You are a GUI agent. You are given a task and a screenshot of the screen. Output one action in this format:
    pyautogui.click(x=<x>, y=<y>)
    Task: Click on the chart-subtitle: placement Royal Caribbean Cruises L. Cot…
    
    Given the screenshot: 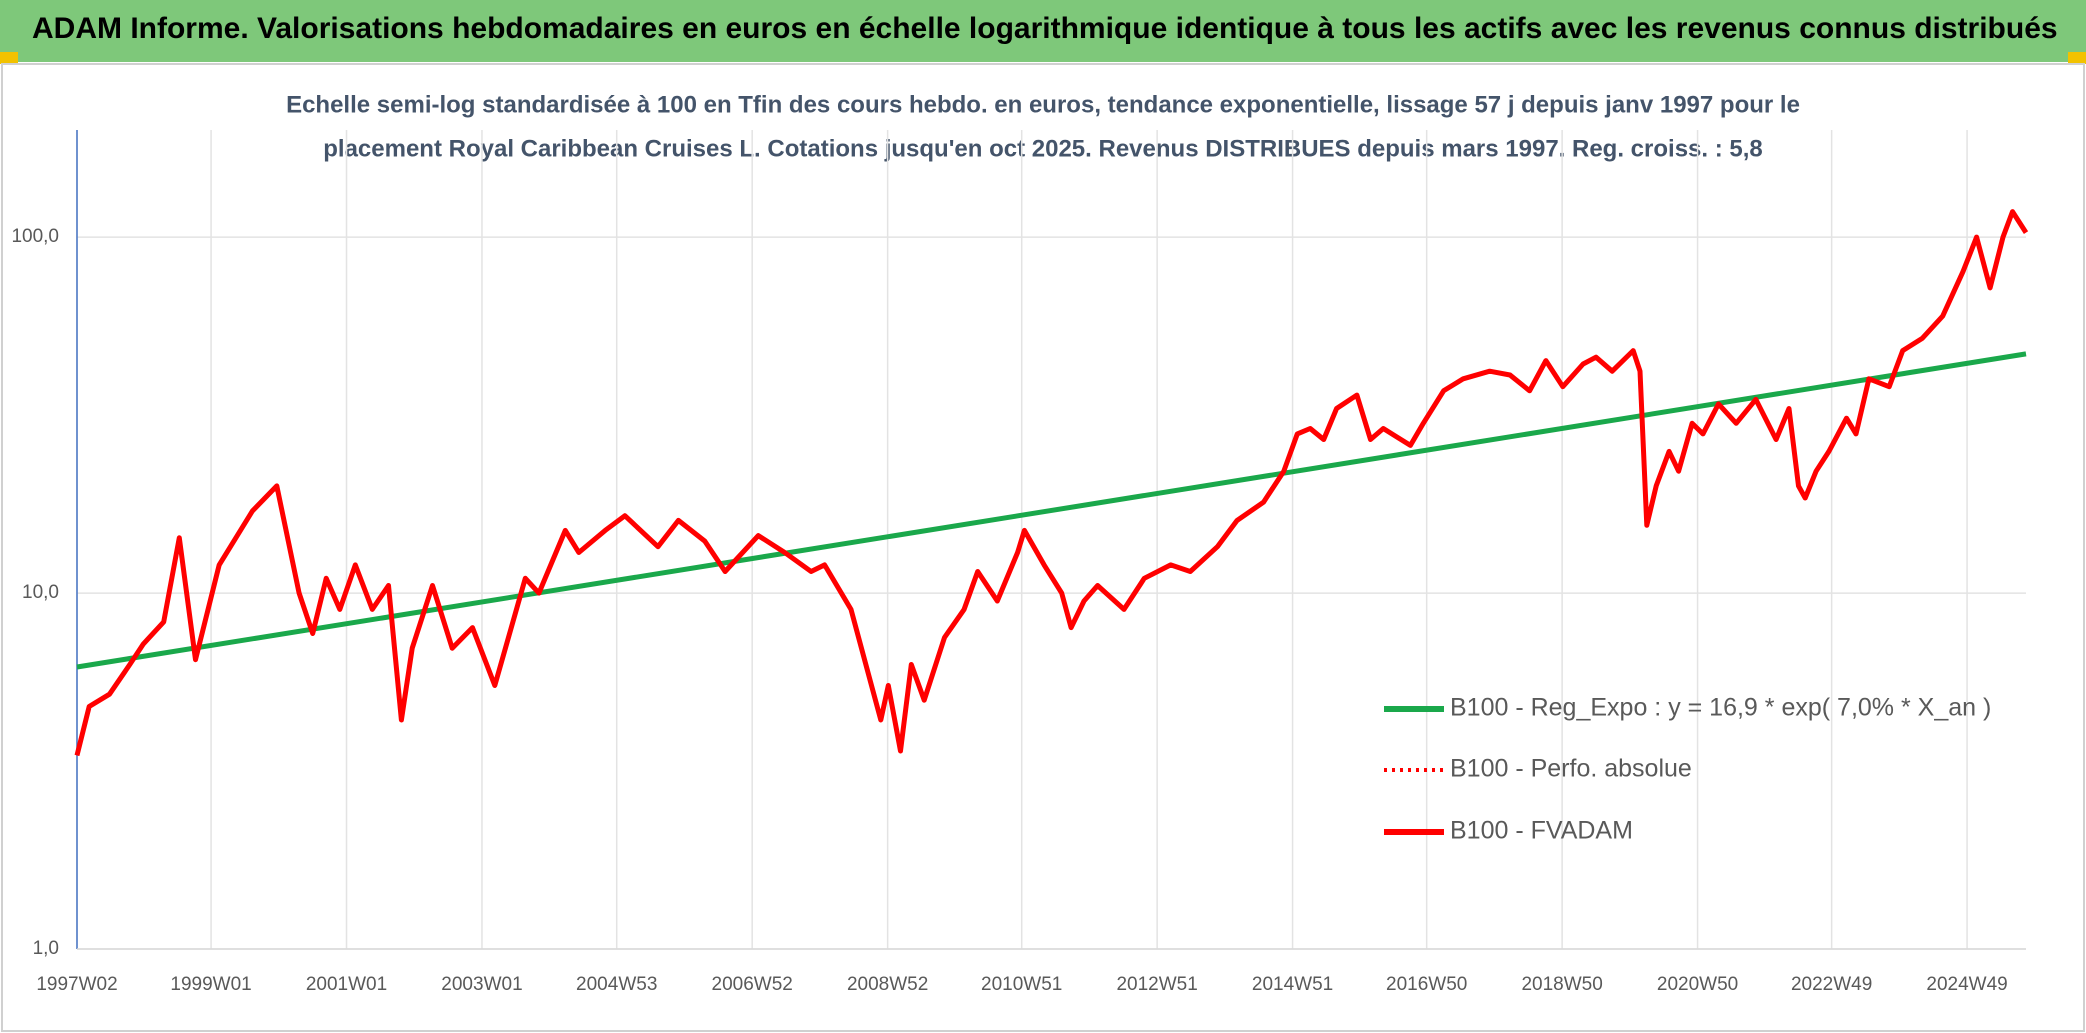 What is the action you would take?
    pyautogui.click(x=1043, y=148)
    